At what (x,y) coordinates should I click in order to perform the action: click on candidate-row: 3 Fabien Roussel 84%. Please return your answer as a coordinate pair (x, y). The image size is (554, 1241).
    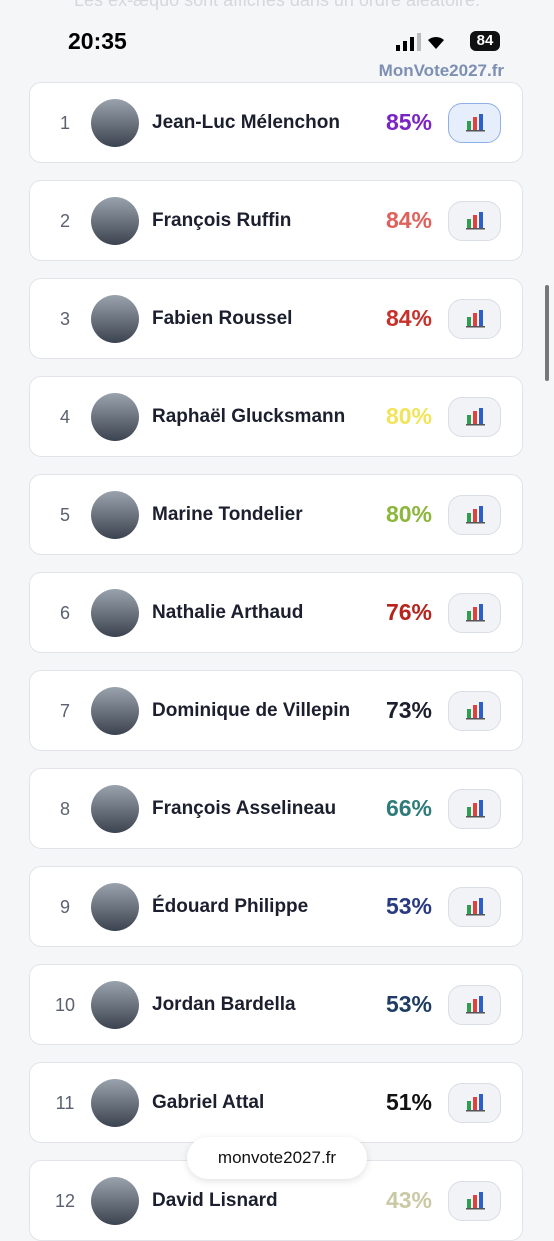
    Looking at the image, I should click on (276, 318).